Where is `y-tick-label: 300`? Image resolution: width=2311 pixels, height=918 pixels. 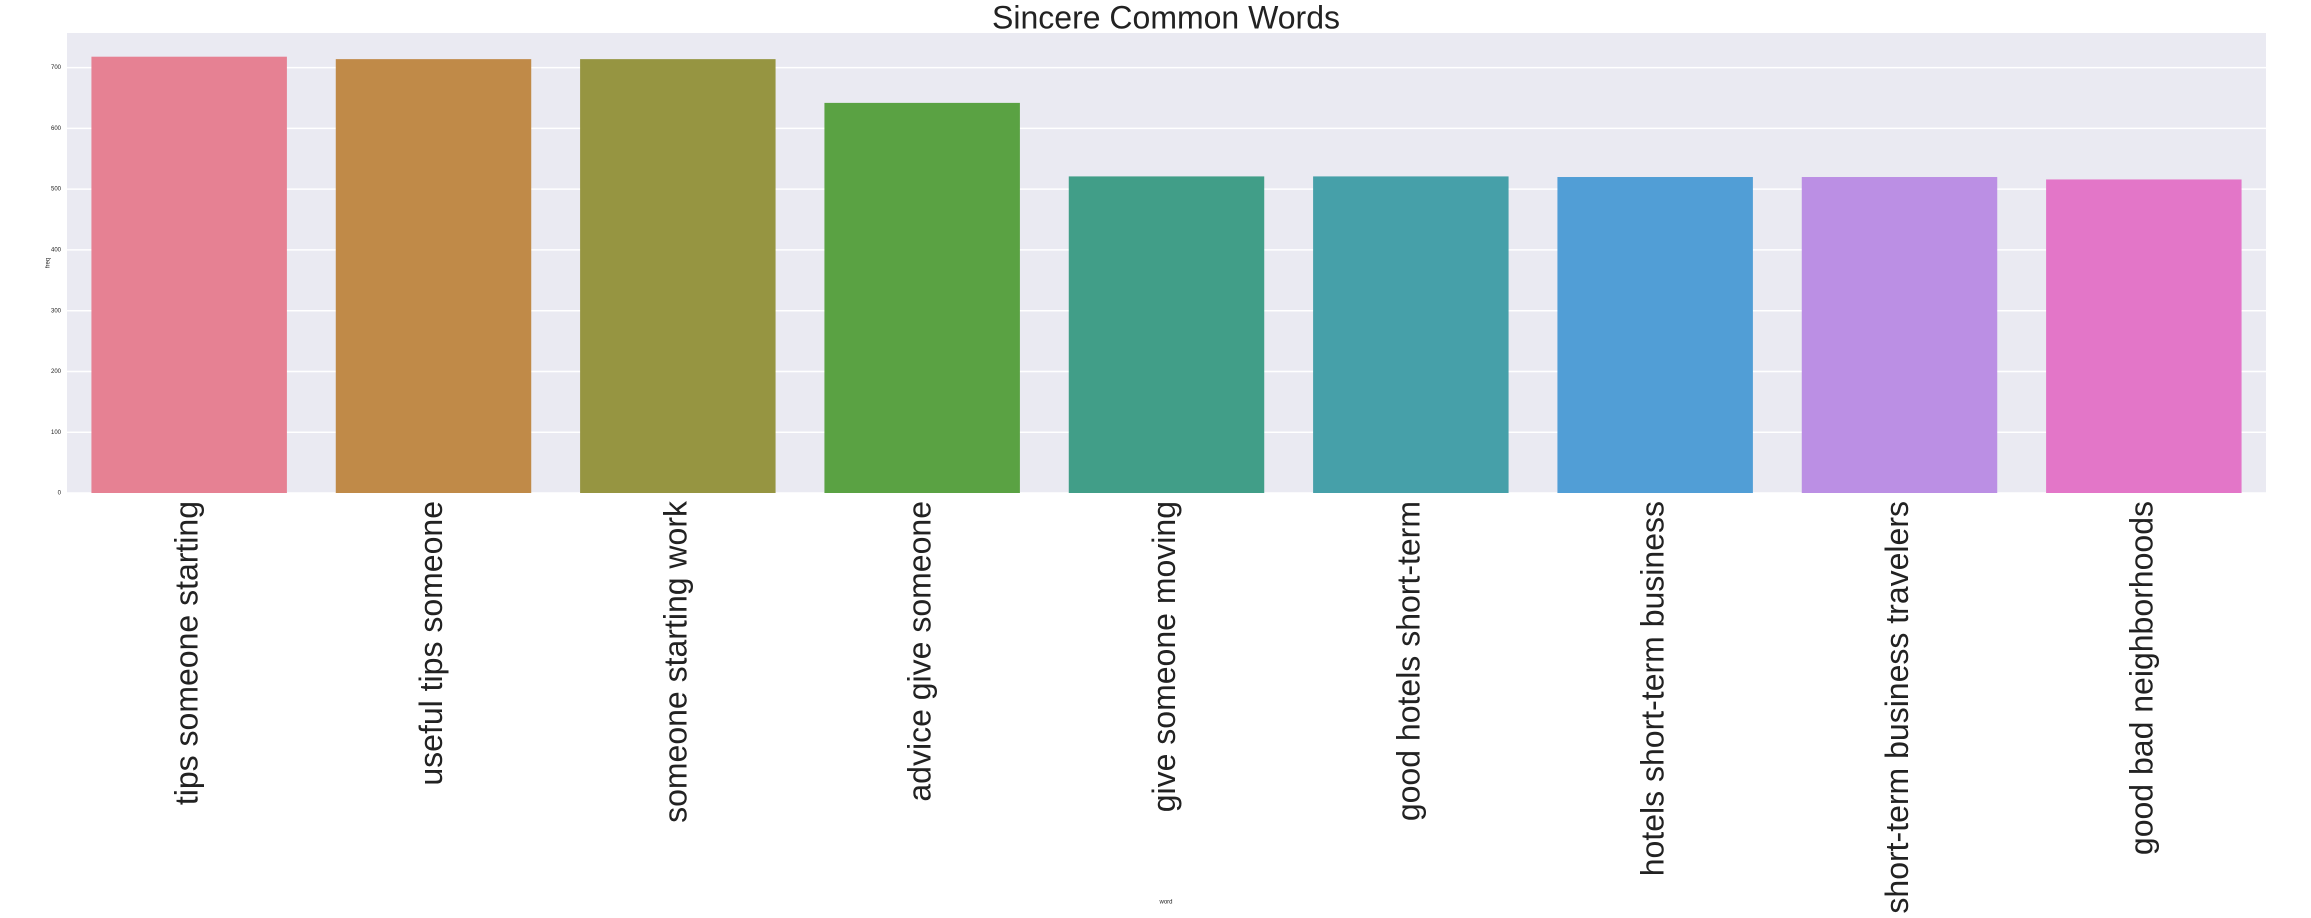
y-tick-label: 300 is located at coordinates (56, 311).